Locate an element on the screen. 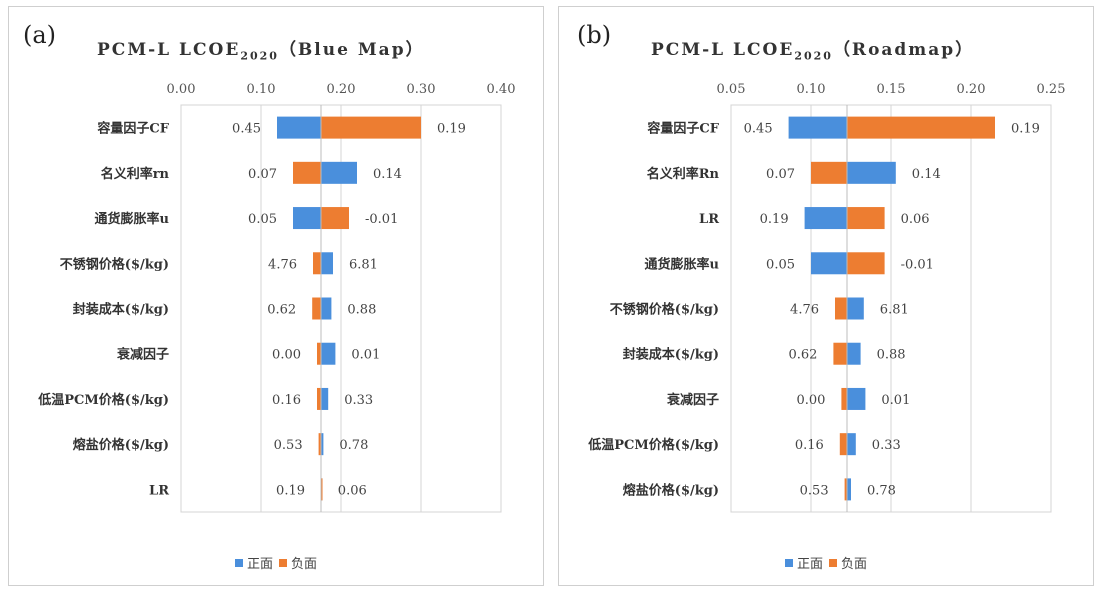  chart-title-suffix: （Roadmap） is located at coordinates (903, 50).